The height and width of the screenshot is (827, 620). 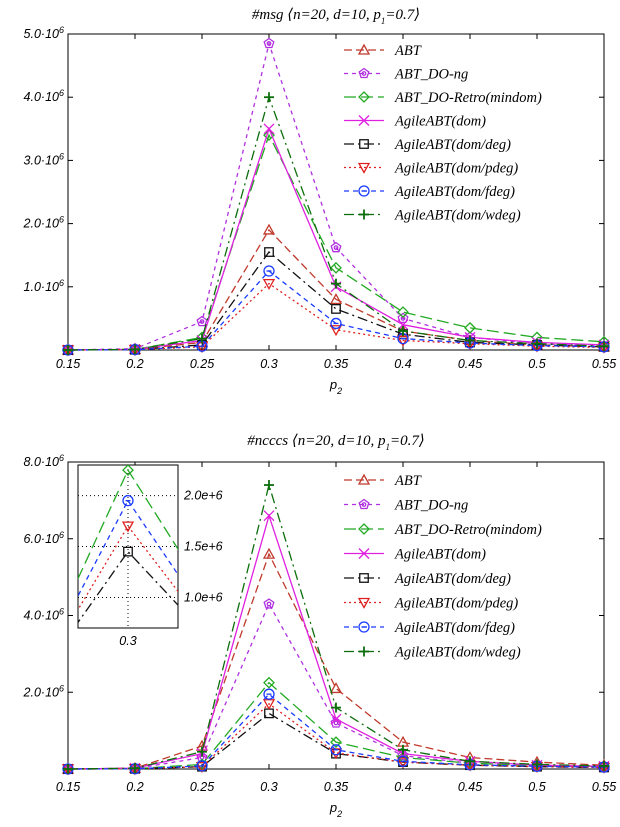 What do you see at coordinates (44, 461) in the screenshot?
I see `y-tick-label: 8.0·10⁶` at bounding box center [44, 461].